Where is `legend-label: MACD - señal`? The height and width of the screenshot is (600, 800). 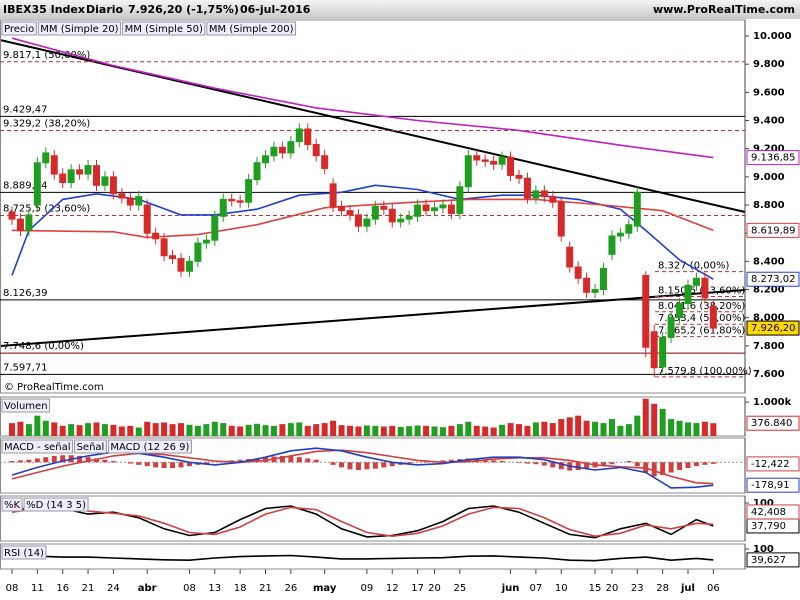 legend-label: MACD - señal is located at coordinates (37, 447).